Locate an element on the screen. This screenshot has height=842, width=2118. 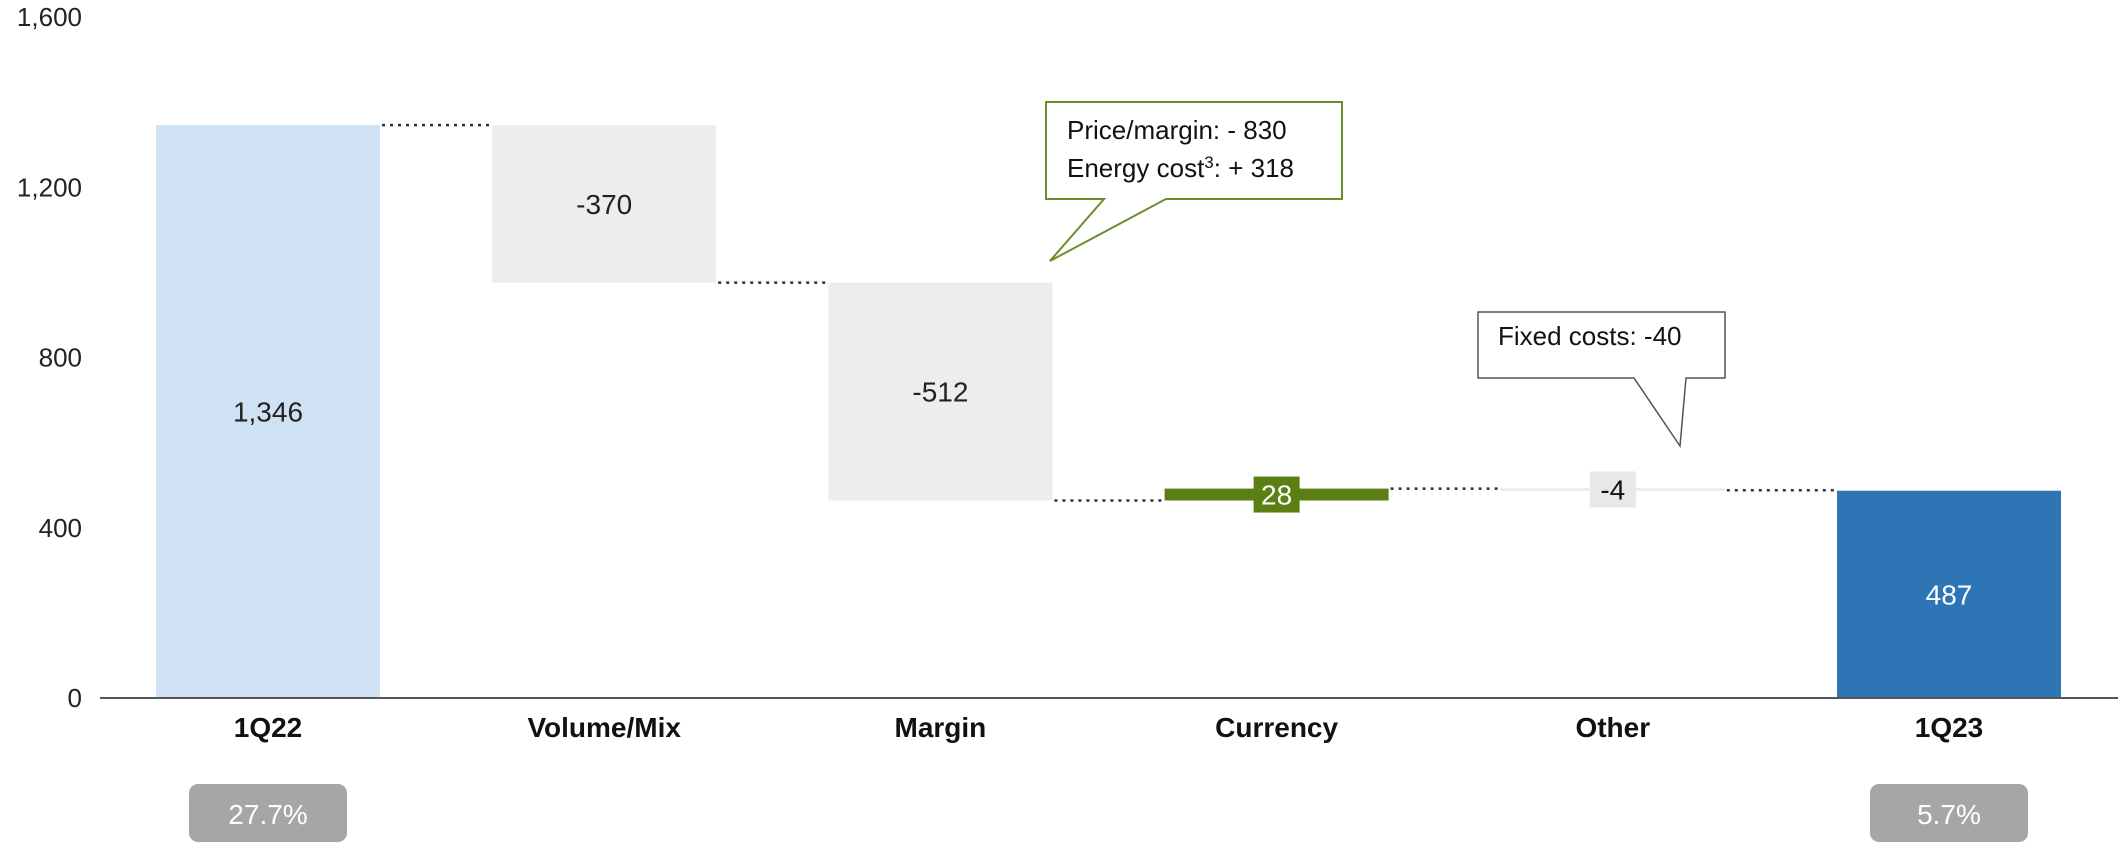
category-label-1q23: 1Q23 is located at coordinates (1949, 727).